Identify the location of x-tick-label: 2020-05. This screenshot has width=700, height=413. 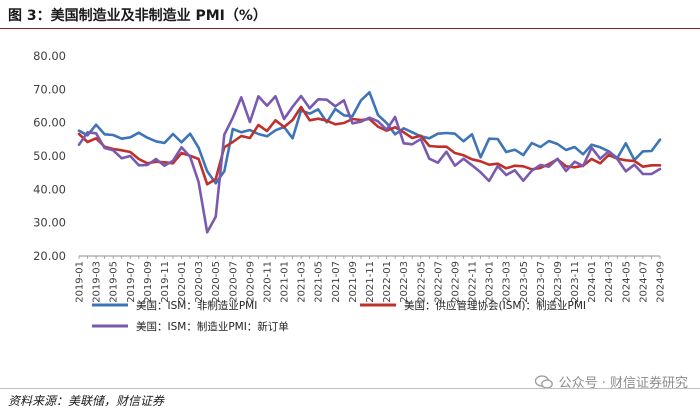
(216, 282).